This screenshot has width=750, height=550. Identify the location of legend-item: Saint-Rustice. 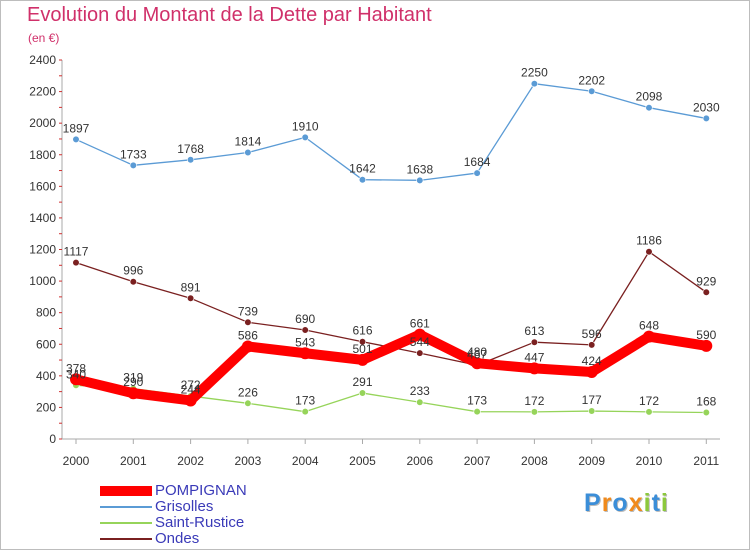
(220, 523).